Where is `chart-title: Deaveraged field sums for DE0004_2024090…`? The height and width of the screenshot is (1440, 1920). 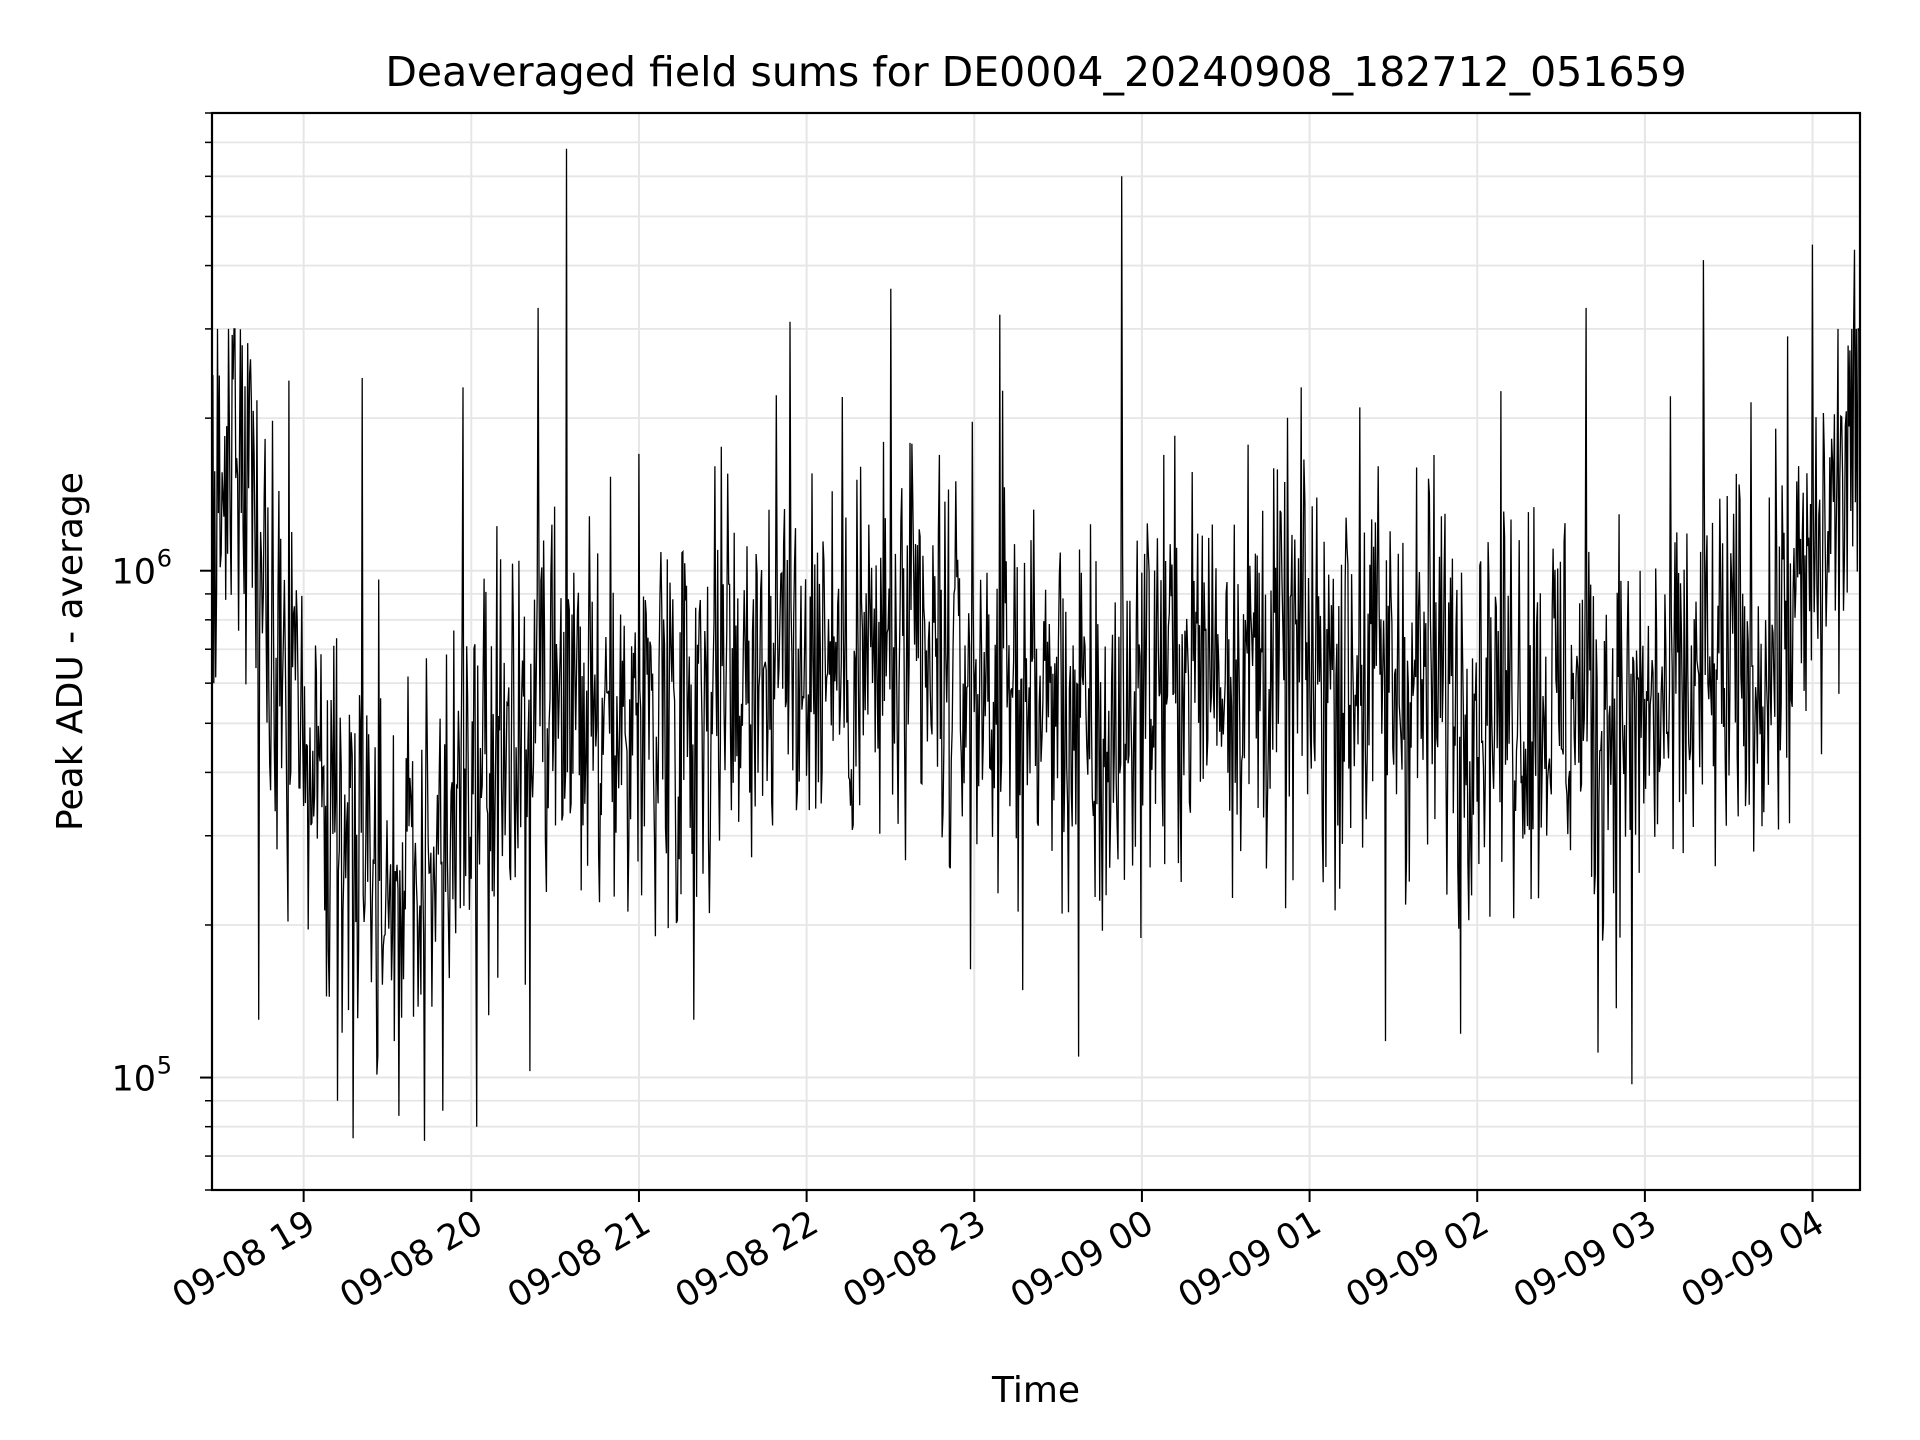 chart-title: Deaveraged field sums for DE0004_2024090… is located at coordinates (1035, 72).